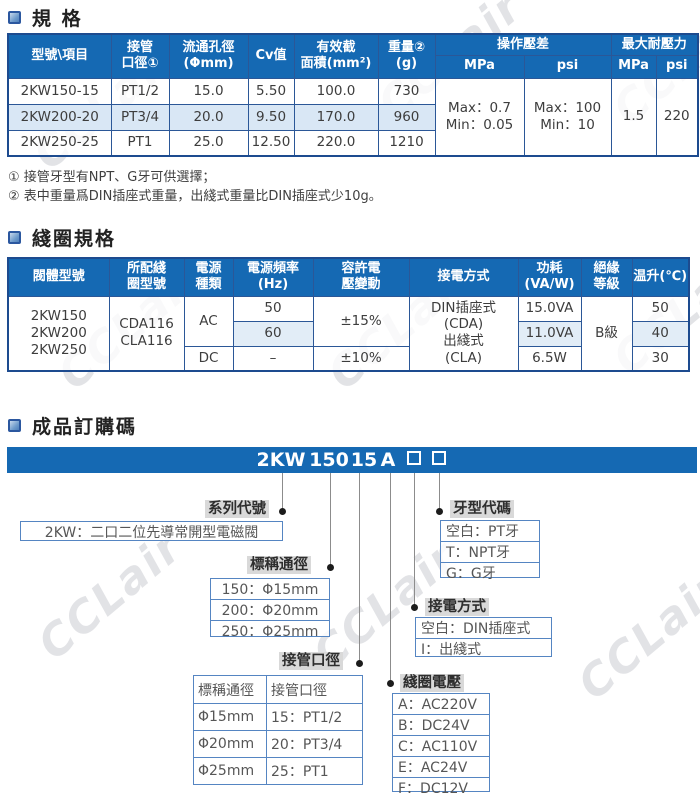 The image size is (700, 798). Describe the element at coordinates (273, 333) in the screenshot. I see `cell-freq: 60` at that location.